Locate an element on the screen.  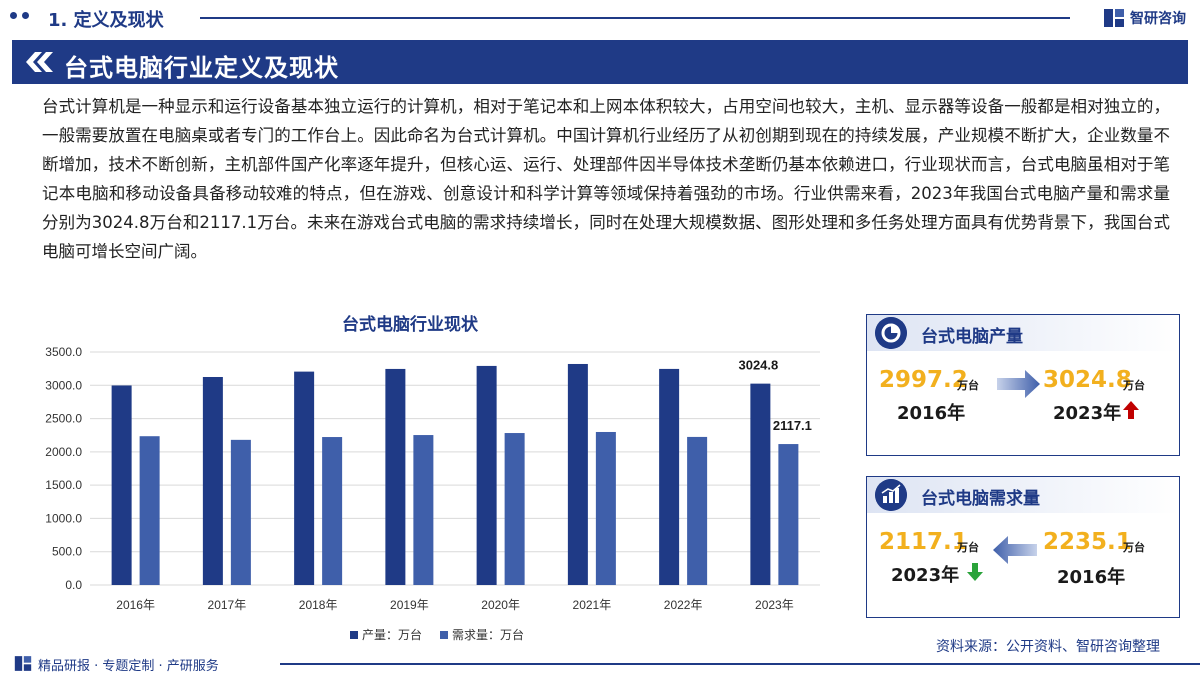
chart-title: 台式电脑行业现状 is located at coordinates (410, 325).